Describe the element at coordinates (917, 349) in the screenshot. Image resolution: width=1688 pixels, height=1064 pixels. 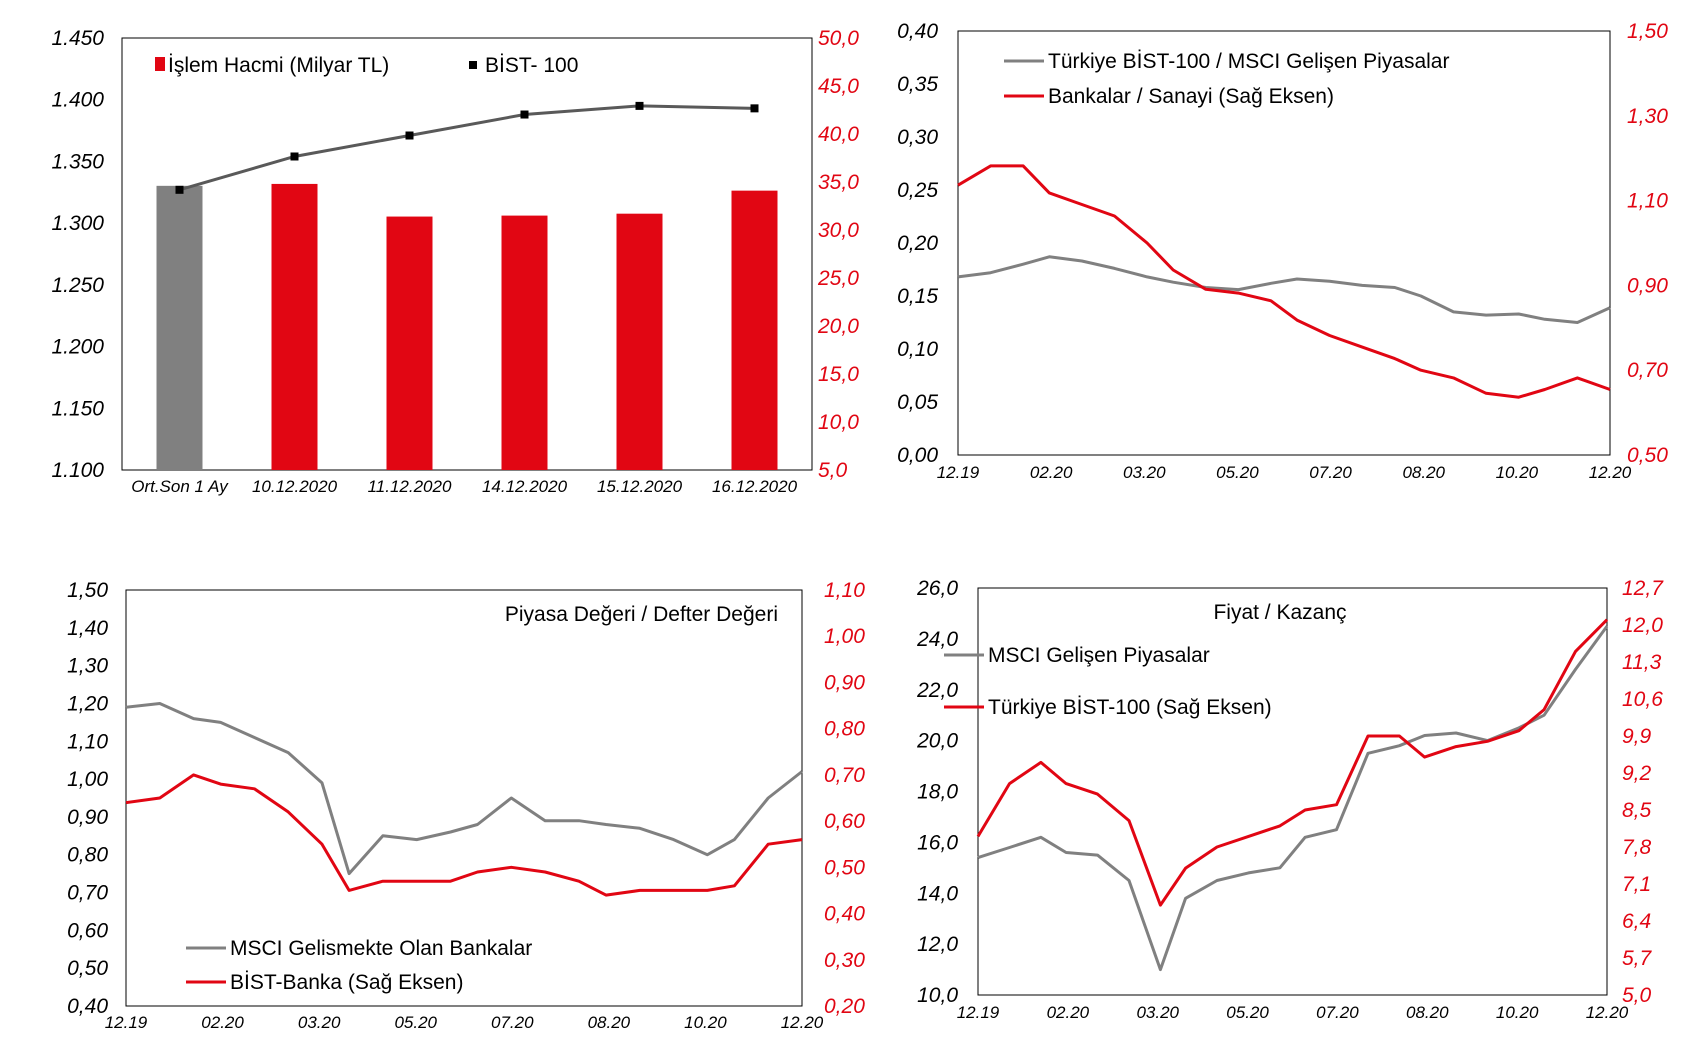
I see `left-axis-tick-label: 0,10` at that location.